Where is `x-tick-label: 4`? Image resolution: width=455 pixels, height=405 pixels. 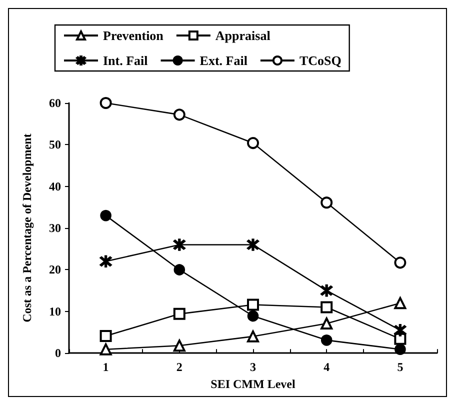
x-tick-label: 4 is located at coordinates (327, 367).